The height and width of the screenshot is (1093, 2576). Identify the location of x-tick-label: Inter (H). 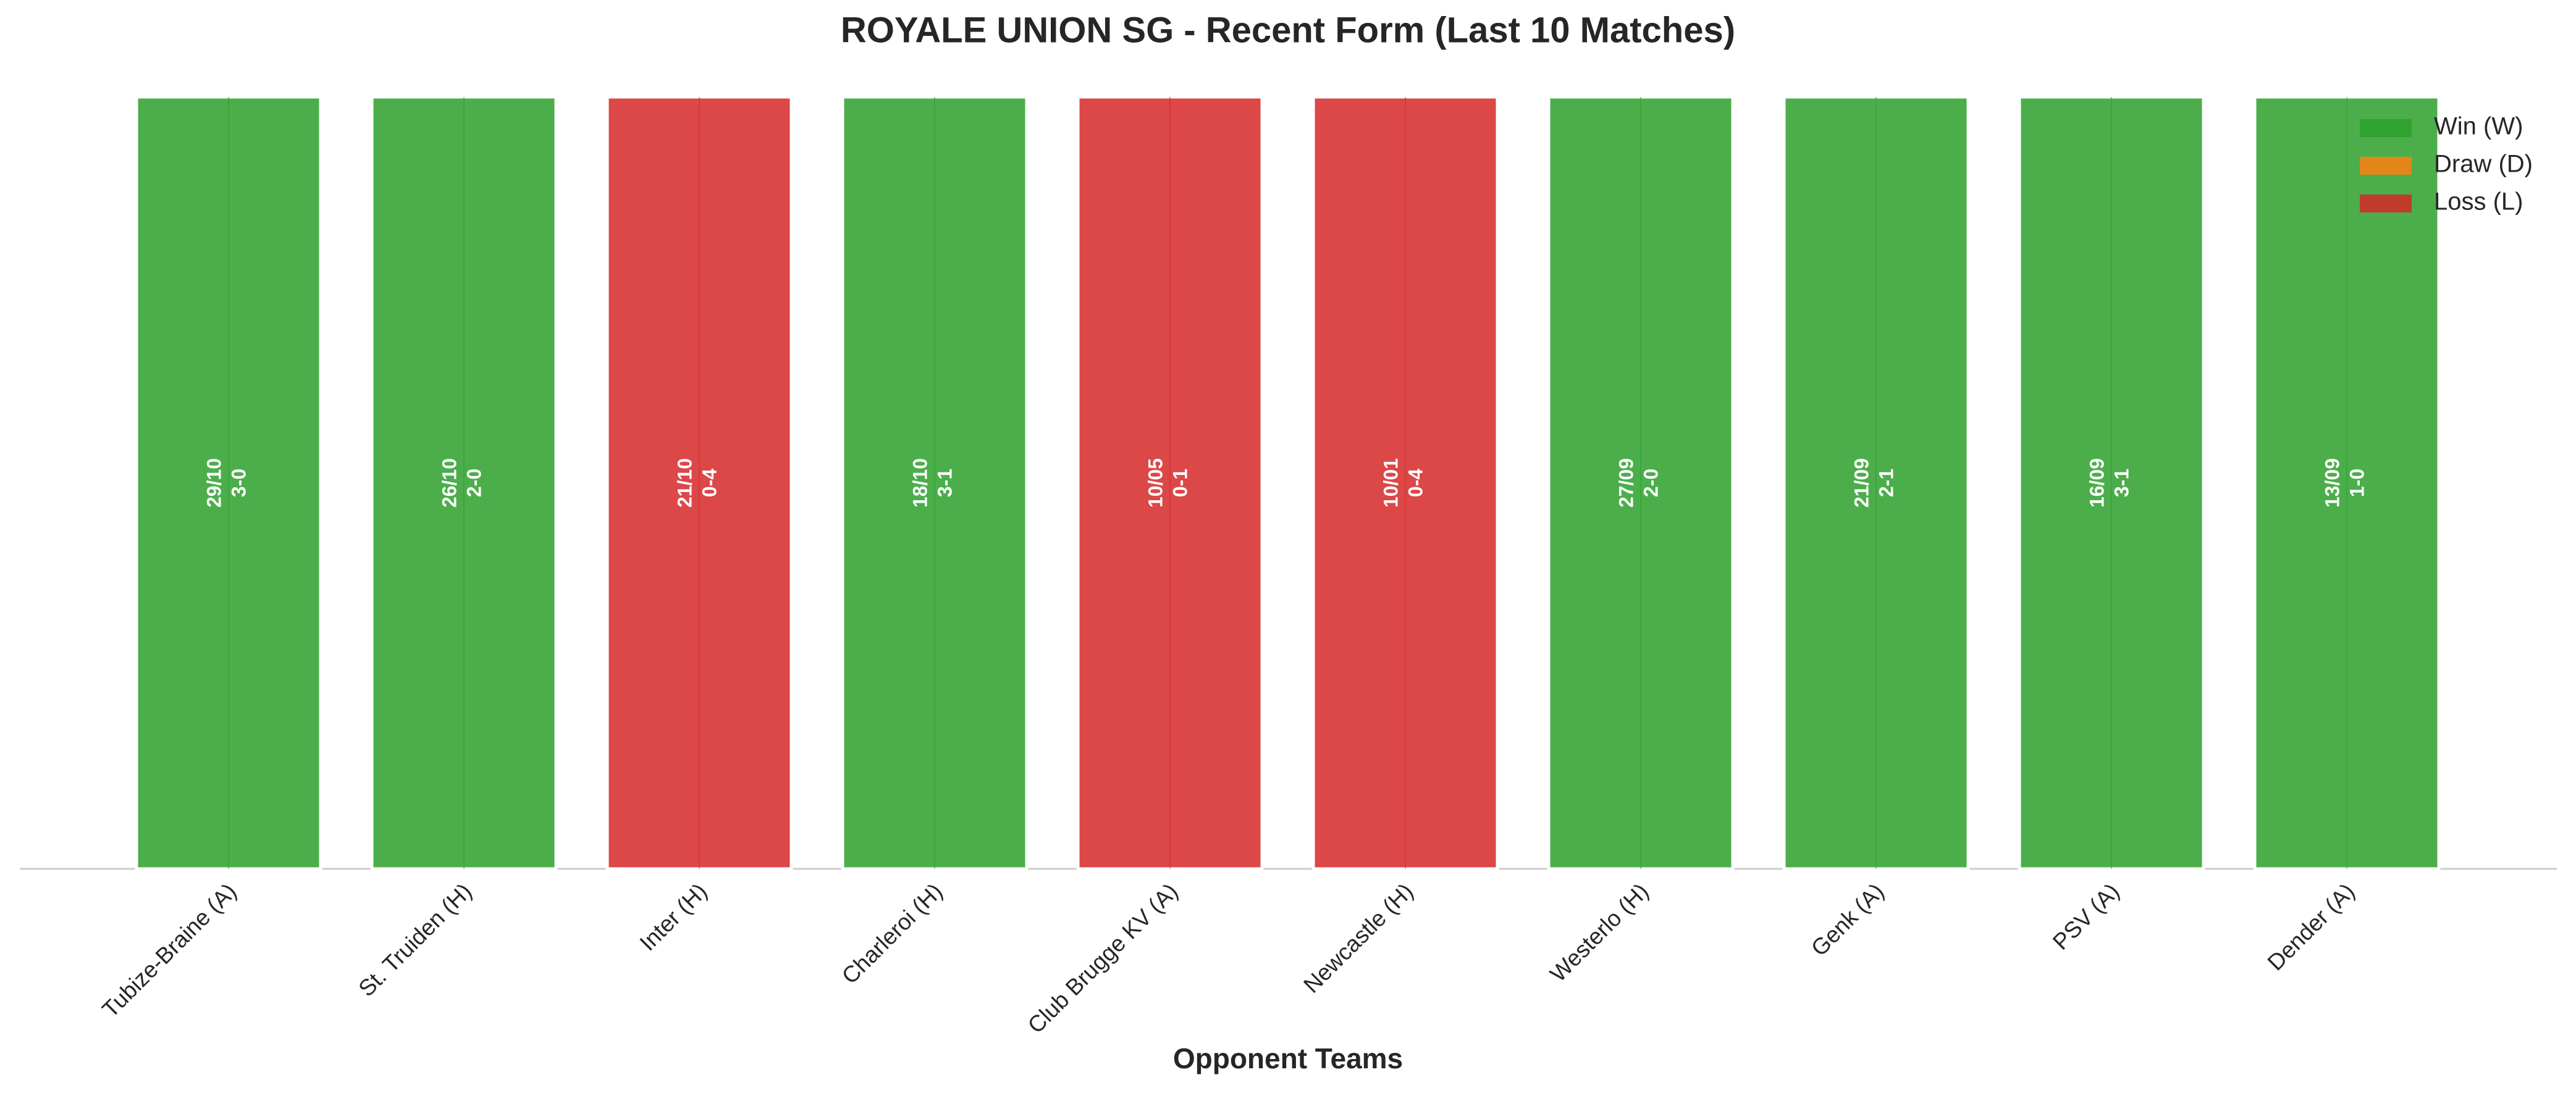
(673, 917).